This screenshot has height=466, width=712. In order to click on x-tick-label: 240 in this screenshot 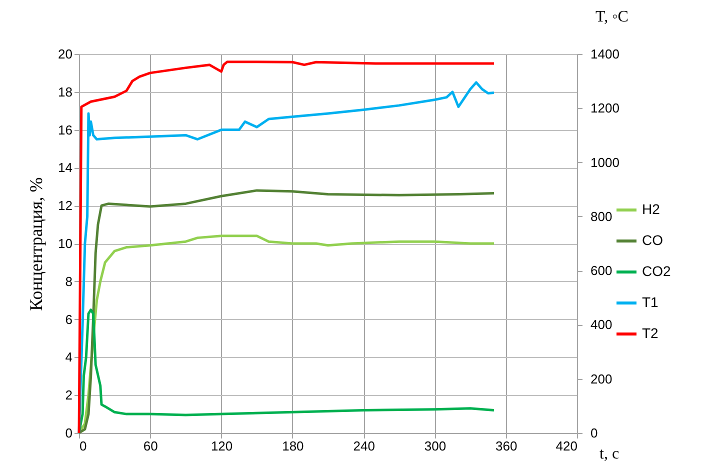, I will do `click(364, 446)`.